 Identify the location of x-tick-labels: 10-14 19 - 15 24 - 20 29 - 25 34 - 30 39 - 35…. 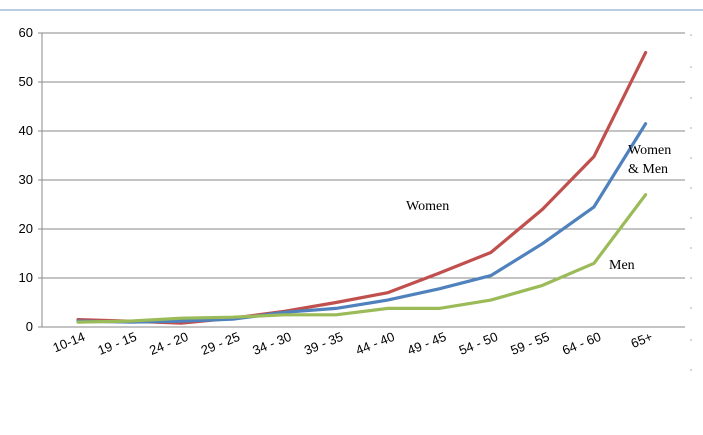
(353, 343).